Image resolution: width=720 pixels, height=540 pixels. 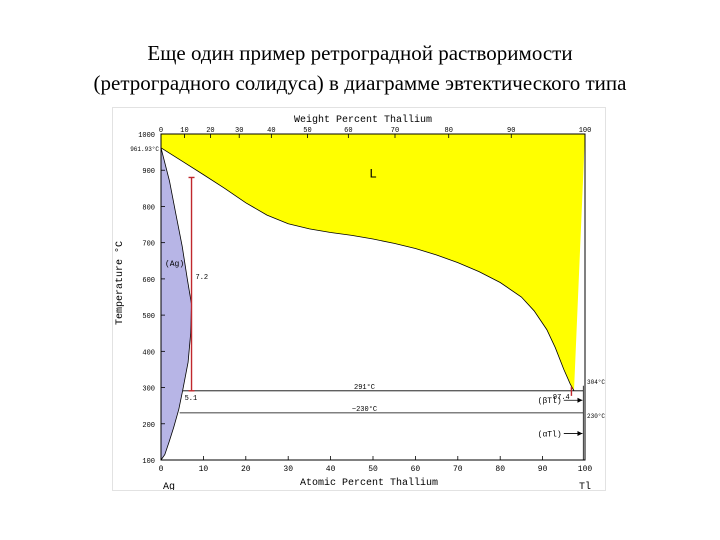 I want to click on top-tick-label: 10, so click(x=184, y=131).